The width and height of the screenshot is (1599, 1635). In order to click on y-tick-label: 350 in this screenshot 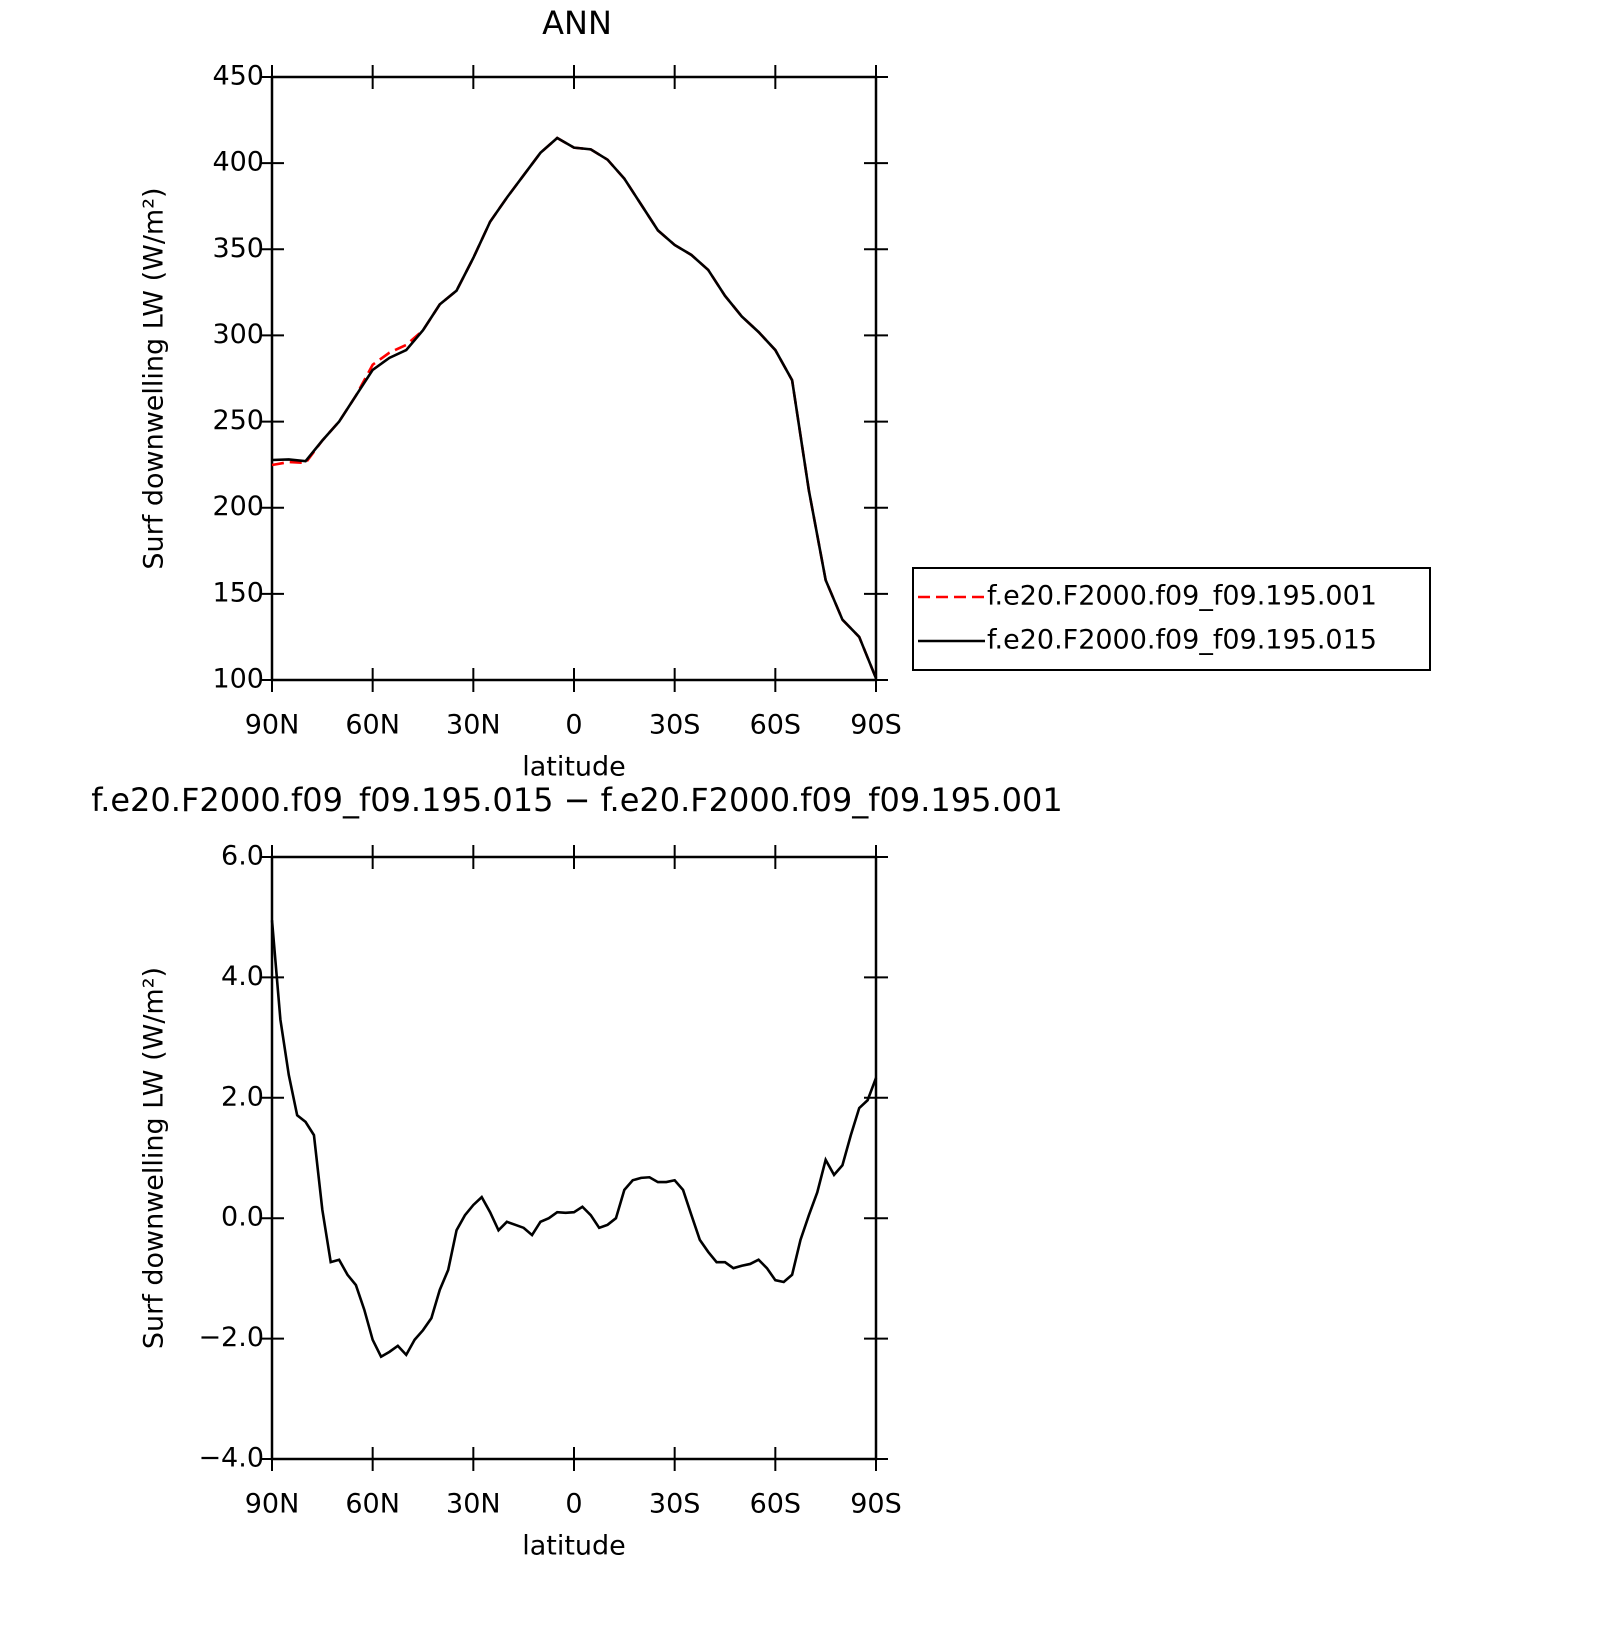, I will do `click(238, 248)`.